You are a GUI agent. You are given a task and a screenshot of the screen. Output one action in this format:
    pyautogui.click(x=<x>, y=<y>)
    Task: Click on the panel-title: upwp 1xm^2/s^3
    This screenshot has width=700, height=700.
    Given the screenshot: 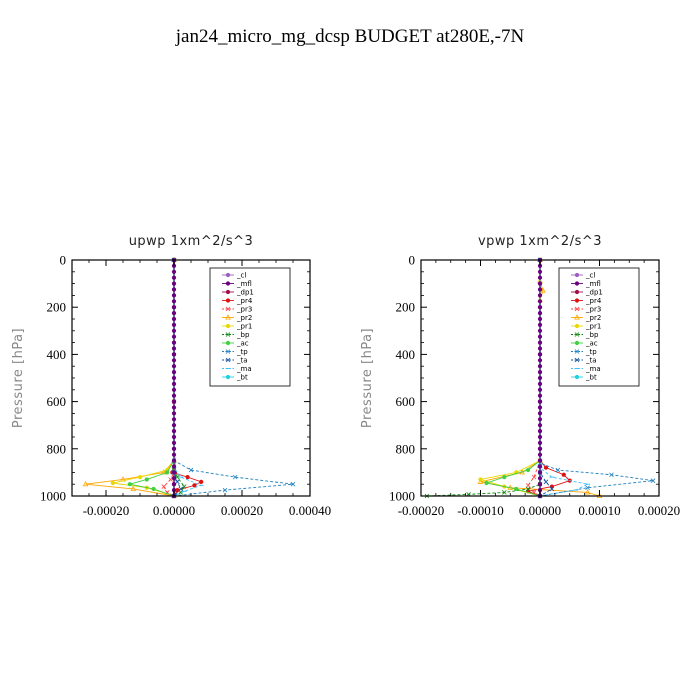 What is the action you would take?
    pyautogui.click(x=191, y=241)
    